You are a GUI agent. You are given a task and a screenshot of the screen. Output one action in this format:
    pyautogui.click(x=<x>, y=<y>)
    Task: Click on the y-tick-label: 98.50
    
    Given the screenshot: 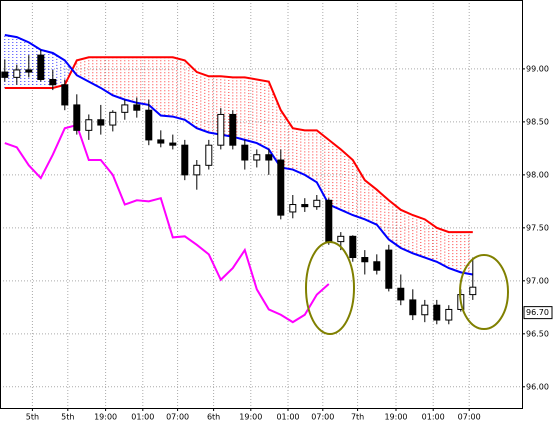 What is the action you would take?
    pyautogui.click(x=537, y=121)
    